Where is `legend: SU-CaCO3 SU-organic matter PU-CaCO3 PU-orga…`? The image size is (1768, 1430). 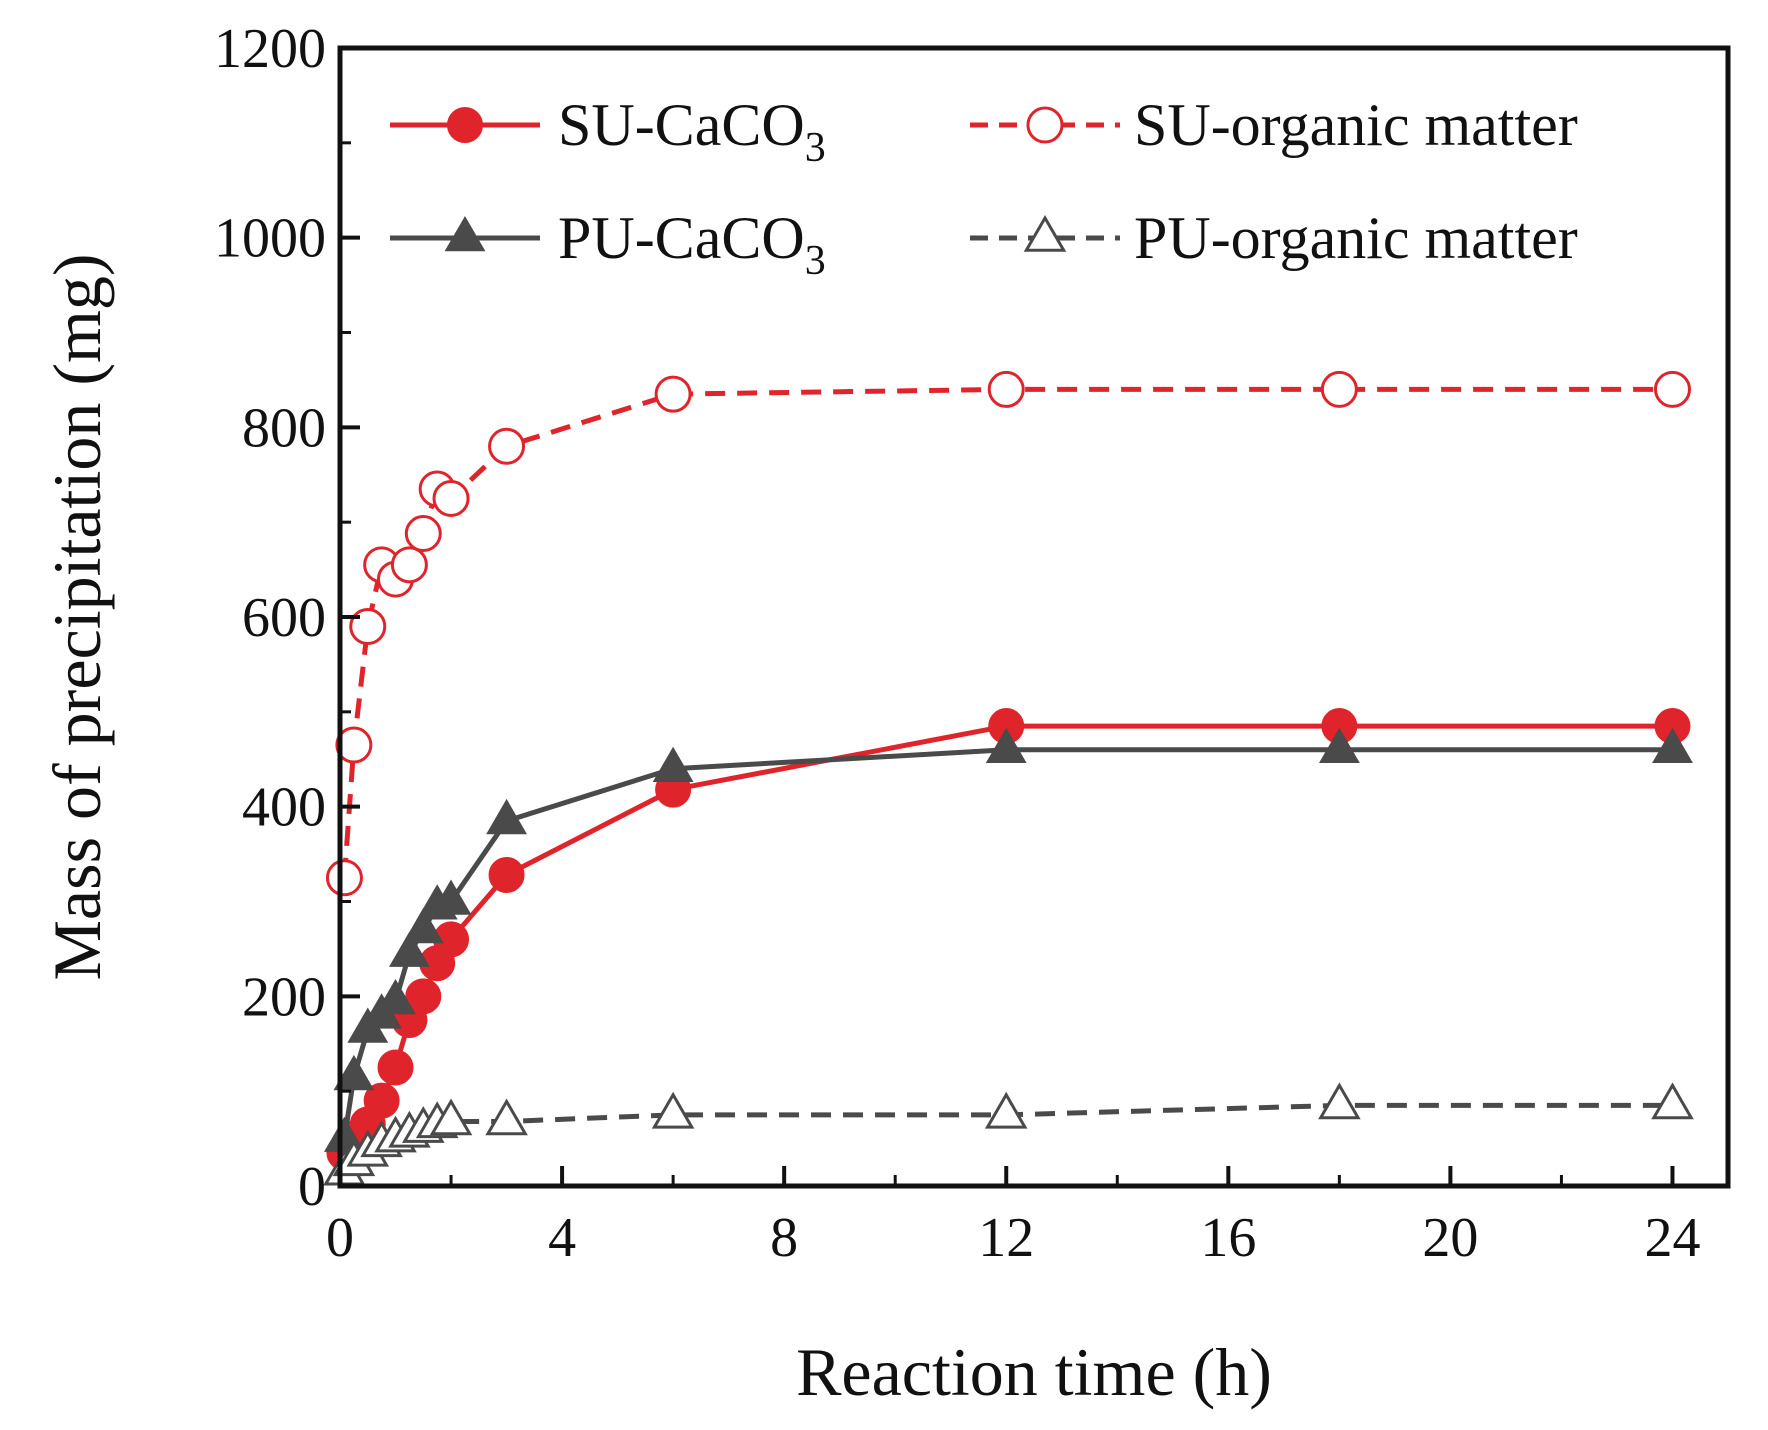 legend: SU-CaCO3 SU-organic matter PU-CaCO3 PU-orga… is located at coordinates (984, 188).